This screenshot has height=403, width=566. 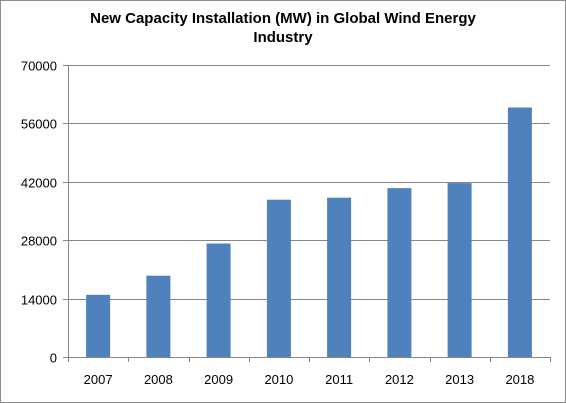 I want to click on y-tick-label-70000: 70000, so click(x=39, y=66).